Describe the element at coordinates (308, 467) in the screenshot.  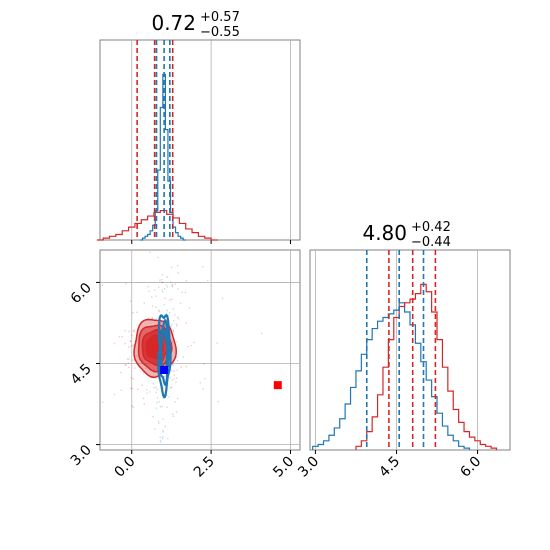
I see `x-tick-label: 3.0` at that location.